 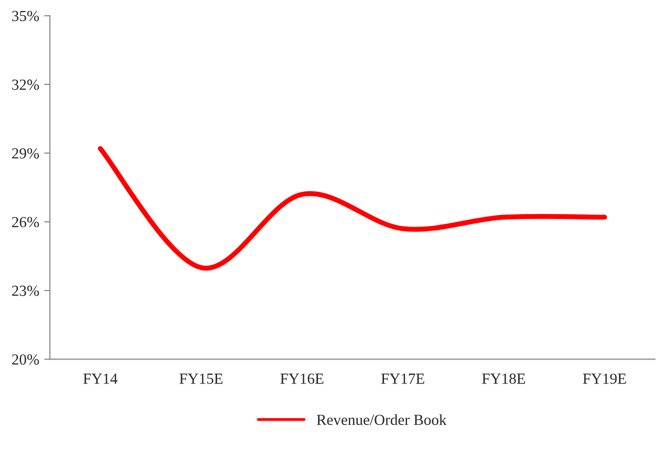 I want to click on y-tick-label: 26%, so click(x=25, y=222).